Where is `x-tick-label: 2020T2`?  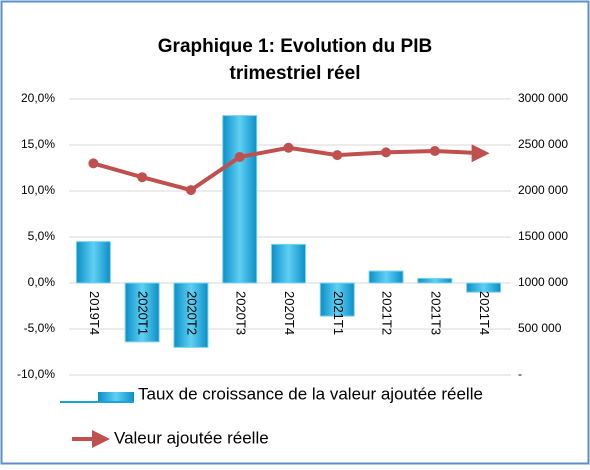 x-tick-label: 2020T2 is located at coordinates (192, 313).